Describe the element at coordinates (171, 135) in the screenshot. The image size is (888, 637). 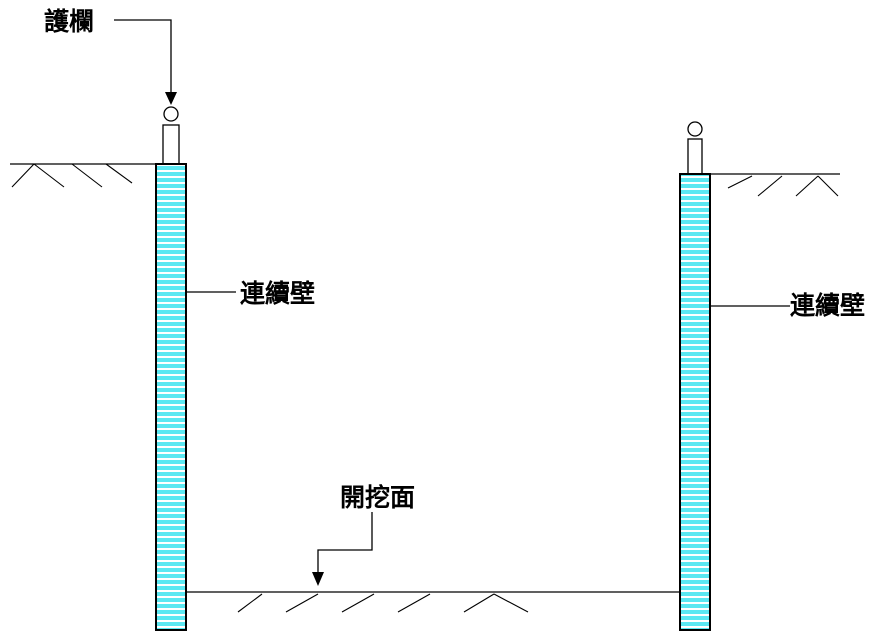
I see `left-guardrail` at that location.